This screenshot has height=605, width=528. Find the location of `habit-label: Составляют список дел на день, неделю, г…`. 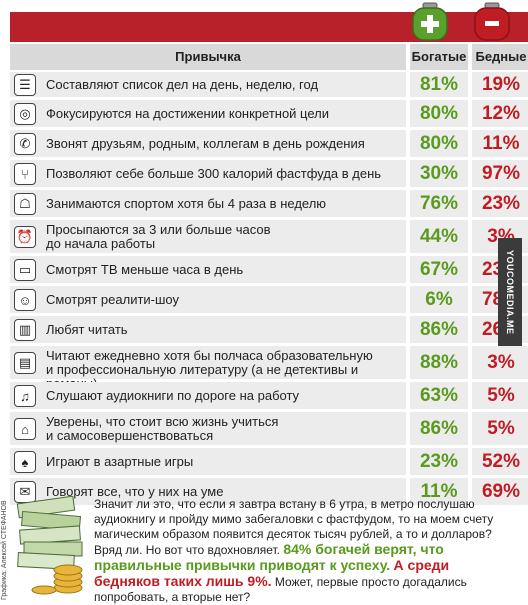

habit-label: Составляют список дел на день, неделю, г… is located at coordinates (182, 84).